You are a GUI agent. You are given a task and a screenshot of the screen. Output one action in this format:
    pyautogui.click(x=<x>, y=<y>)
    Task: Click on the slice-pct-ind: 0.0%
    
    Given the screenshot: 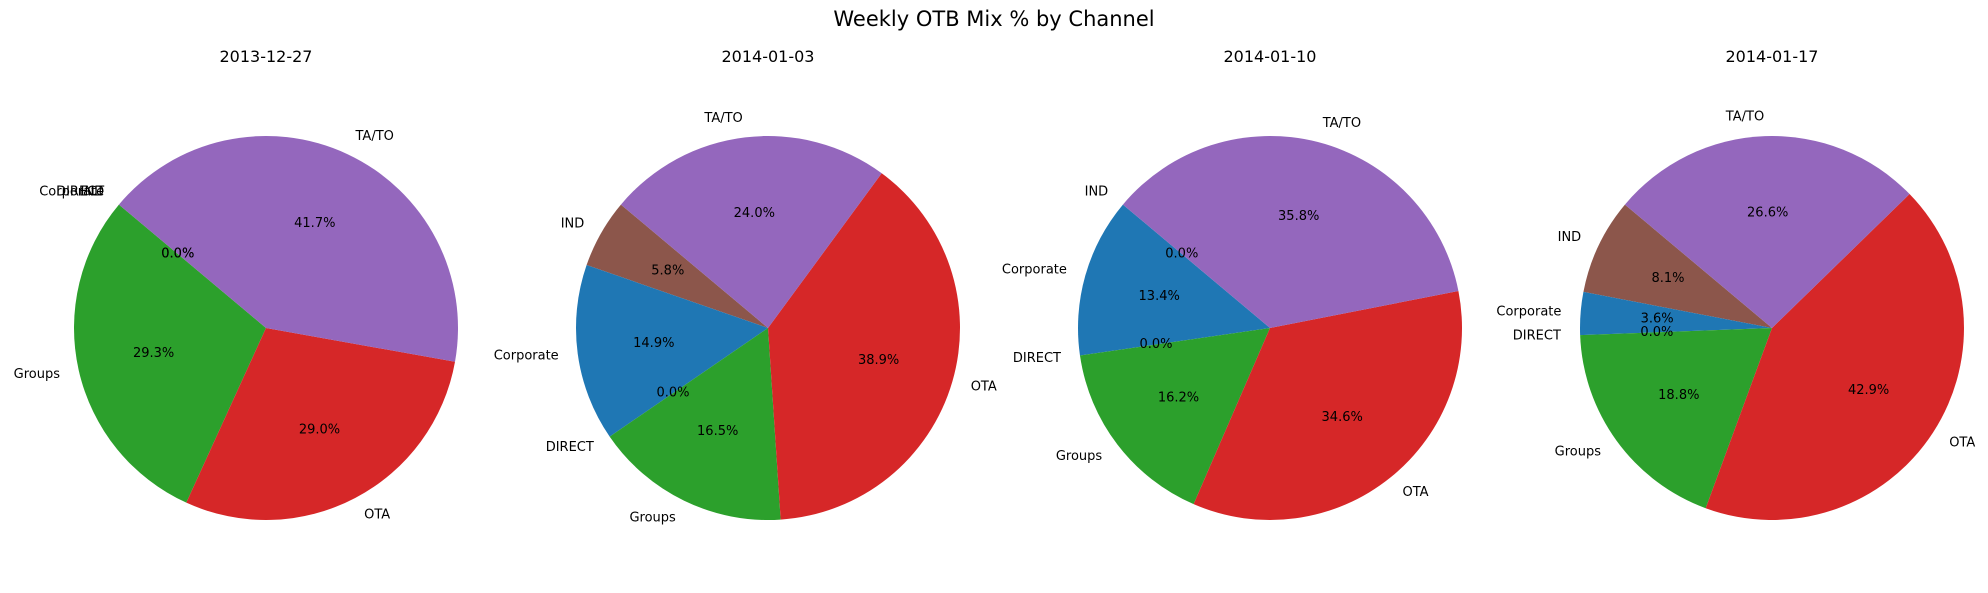 What is the action you would take?
    pyautogui.click(x=1181, y=254)
    